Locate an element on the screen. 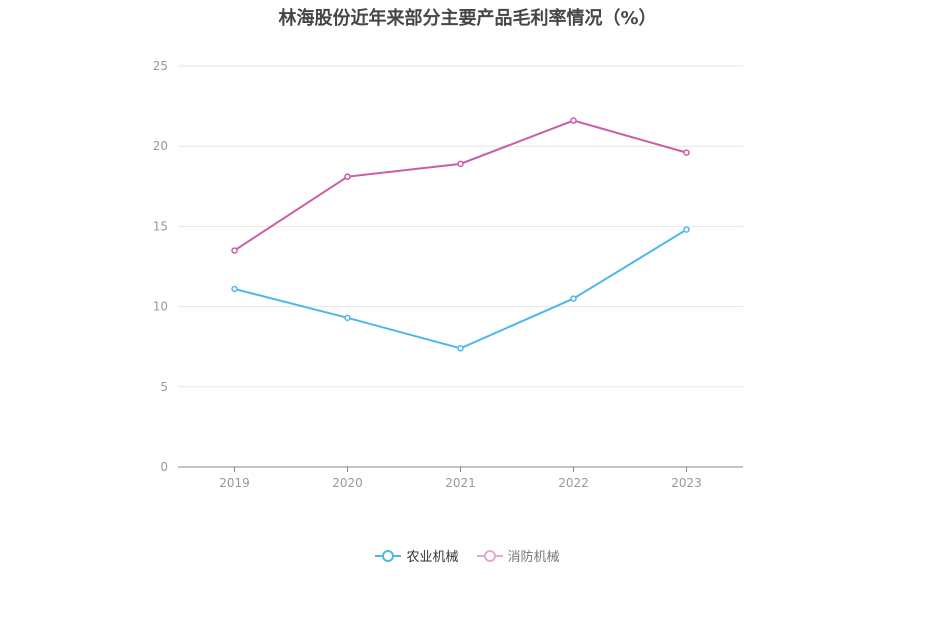 This screenshot has width=935, height=632. y-tick-label: 0 is located at coordinates (164, 467).